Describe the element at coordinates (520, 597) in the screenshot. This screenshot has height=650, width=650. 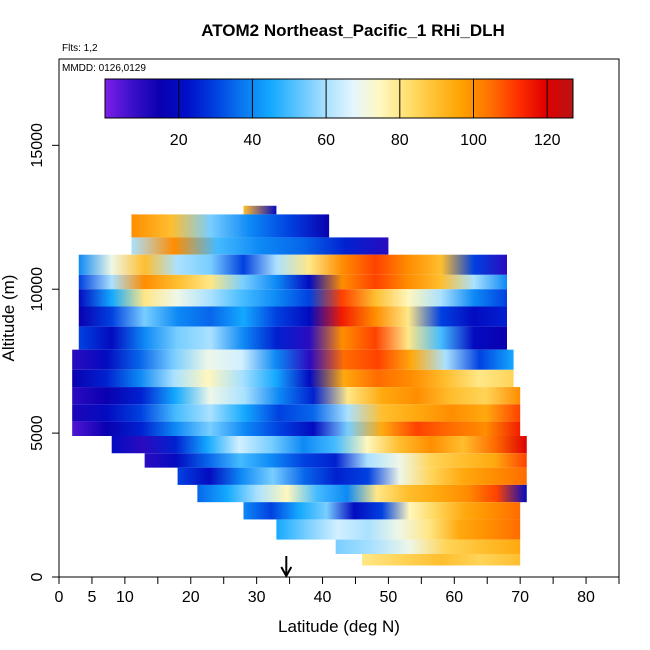
I see `x-tick-label: 70` at that location.